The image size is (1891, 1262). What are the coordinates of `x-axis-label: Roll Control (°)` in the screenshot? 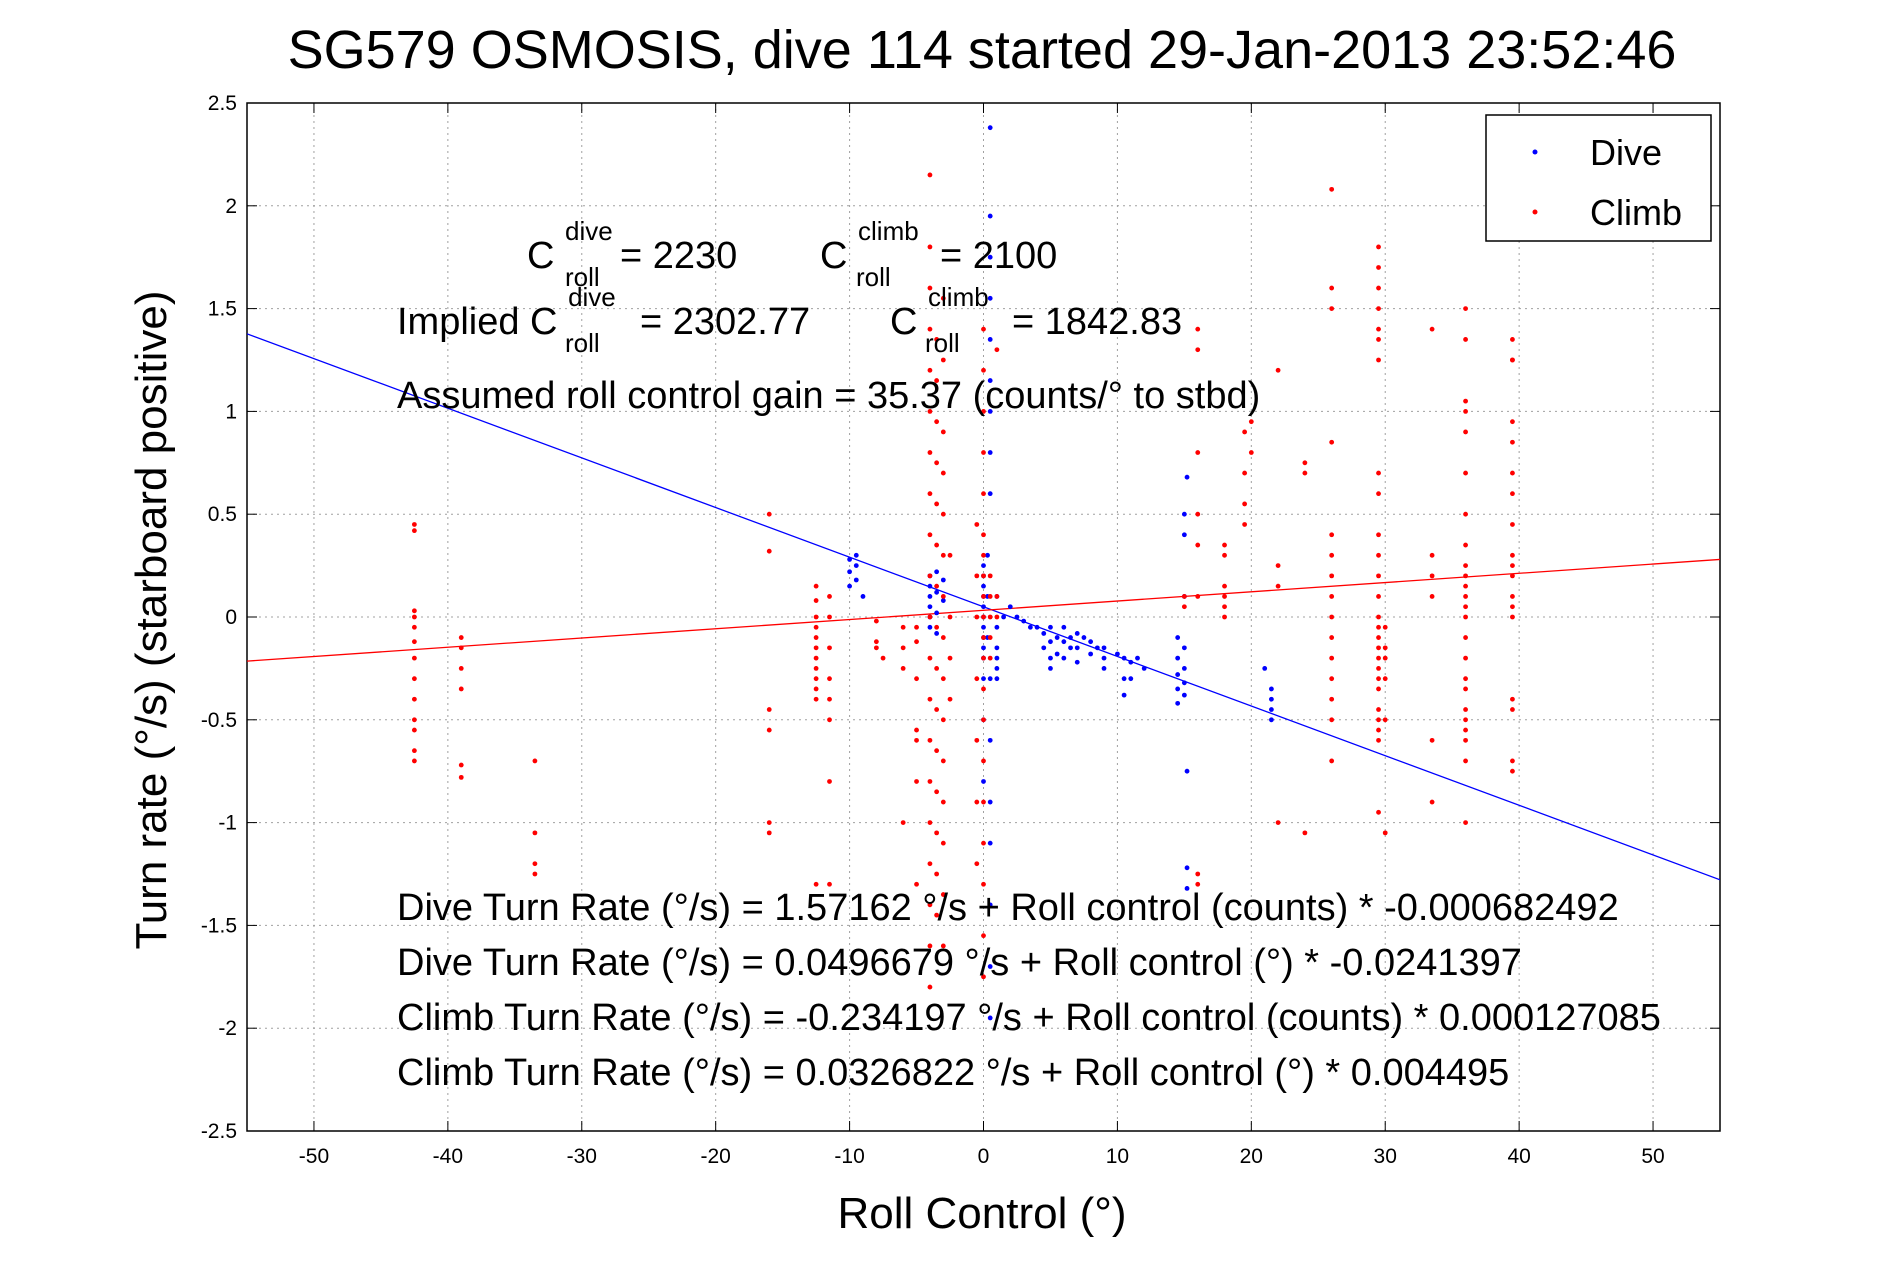 It's located at (982, 1213).